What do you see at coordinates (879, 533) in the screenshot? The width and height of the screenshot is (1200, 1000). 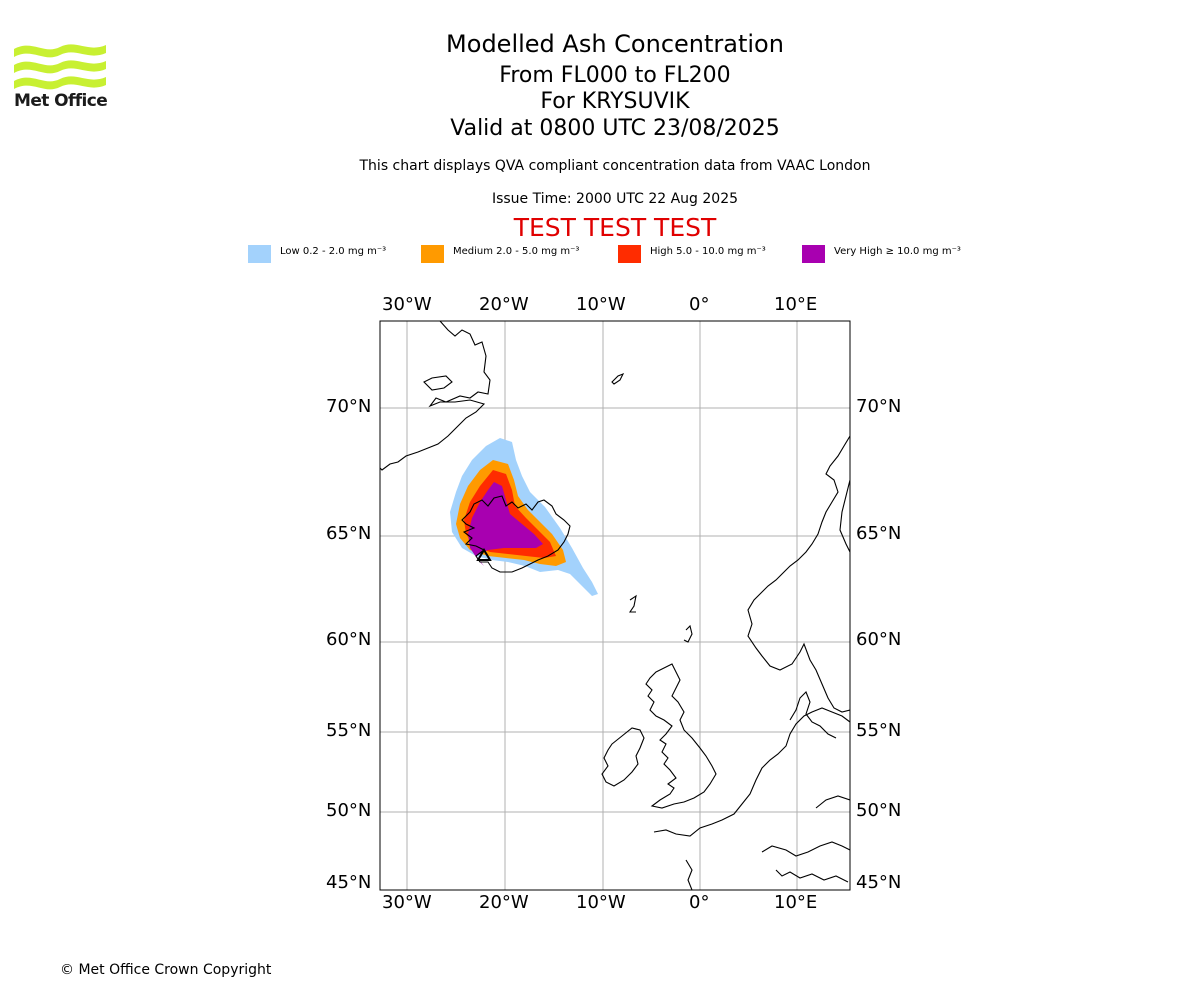 I see `lat-label-right-65n: 65°N` at bounding box center [879, 533].